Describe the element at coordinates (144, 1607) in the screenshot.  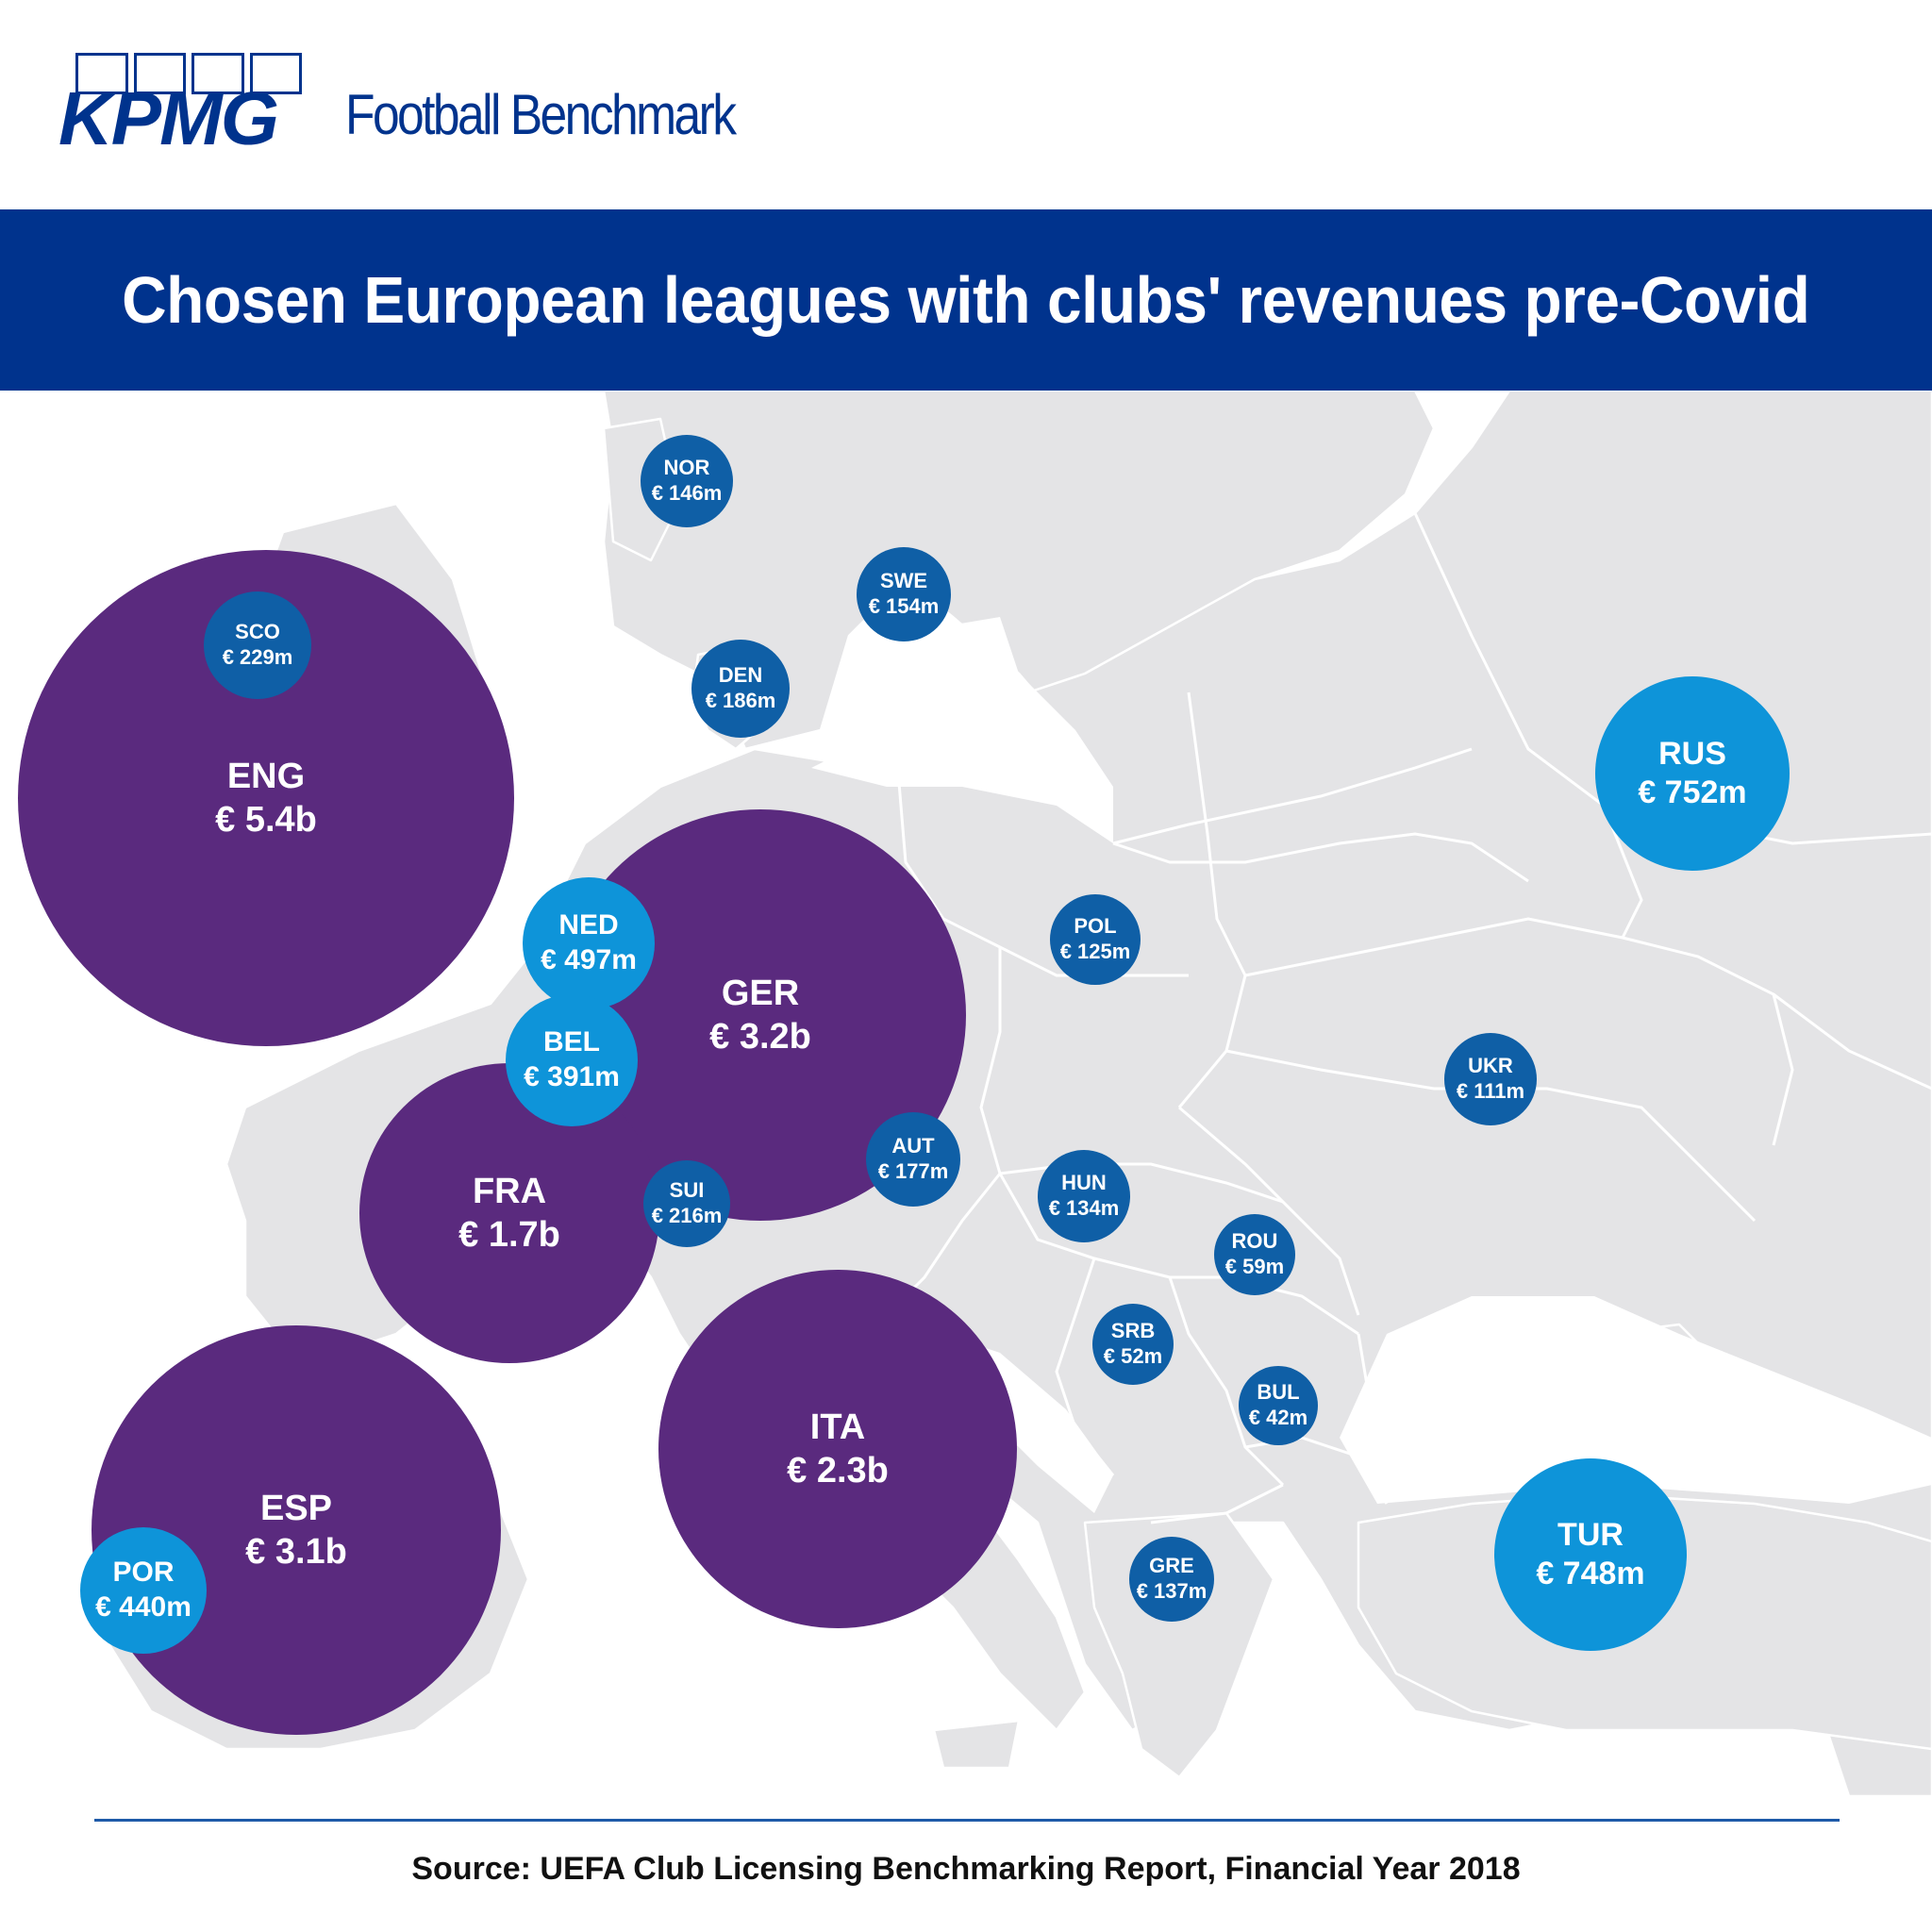
I see `league-revenue: € 440m` at that location.